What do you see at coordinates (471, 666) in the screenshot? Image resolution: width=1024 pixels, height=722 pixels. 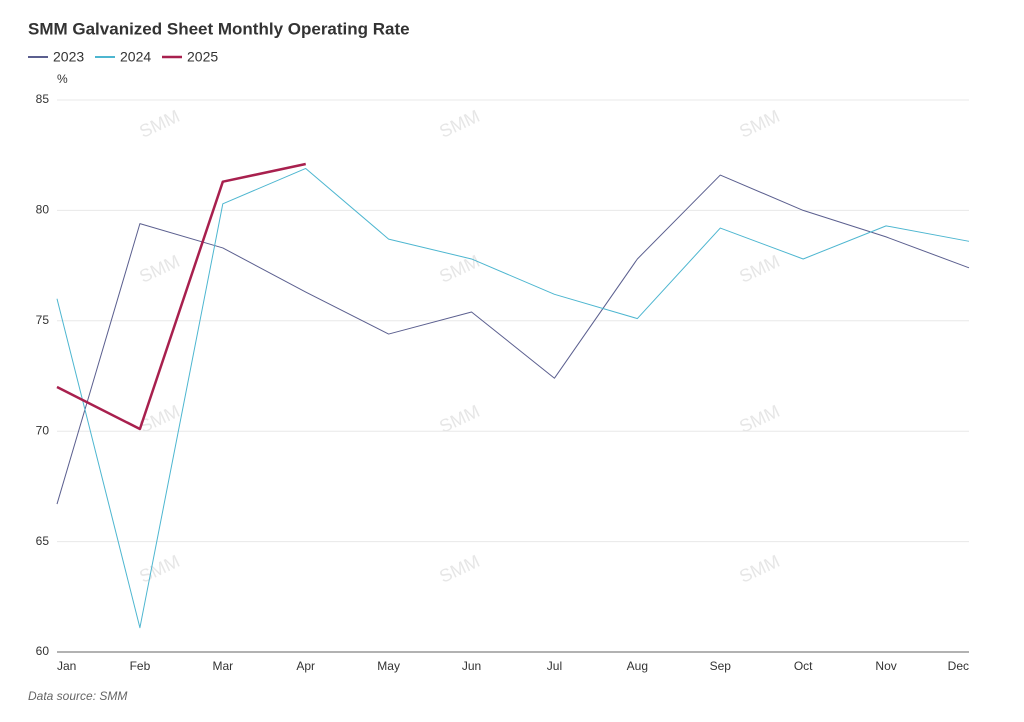 I see `x-tick-label: Jun` at bounding box center [471, 666].